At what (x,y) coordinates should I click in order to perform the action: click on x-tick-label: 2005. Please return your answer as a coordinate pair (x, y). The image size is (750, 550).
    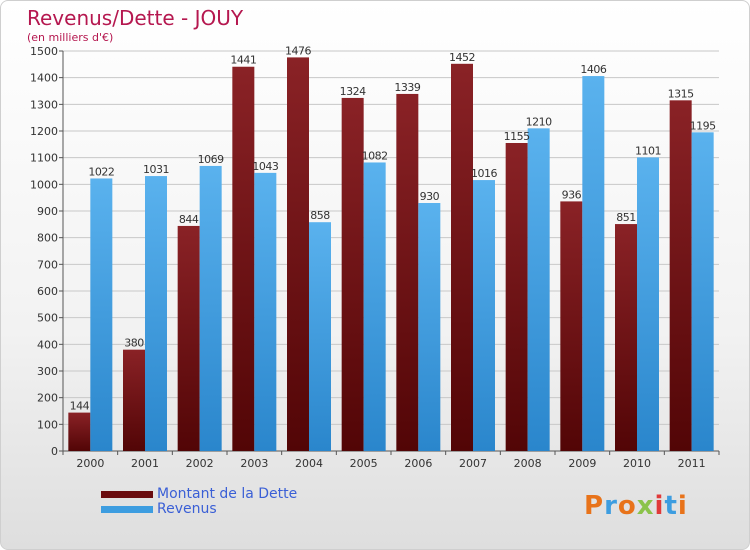
    Looking at the image, I should click on (364, 463).